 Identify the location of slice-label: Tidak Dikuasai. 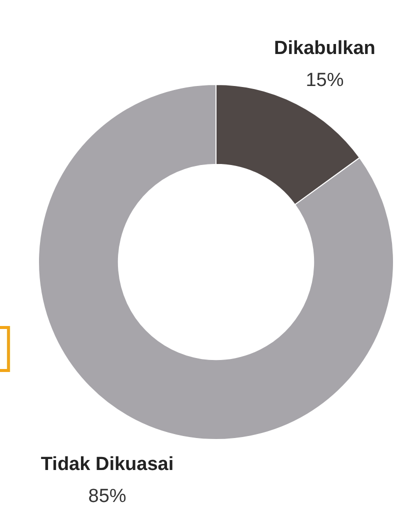
(107, 465).